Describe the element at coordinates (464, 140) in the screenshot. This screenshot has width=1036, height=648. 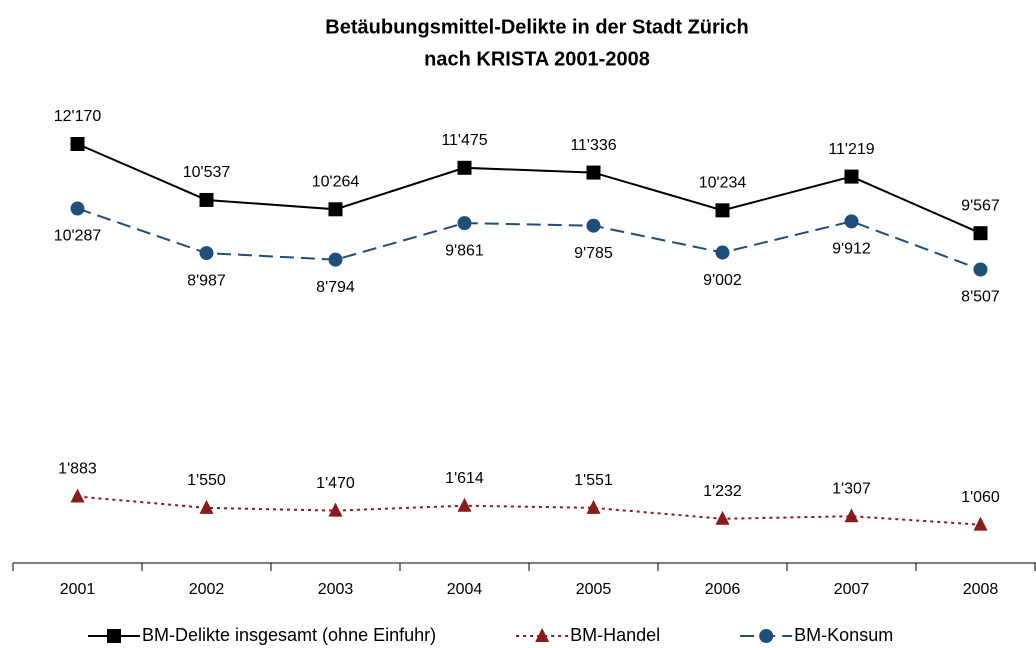
I see `data-label: 11'475` at that location.